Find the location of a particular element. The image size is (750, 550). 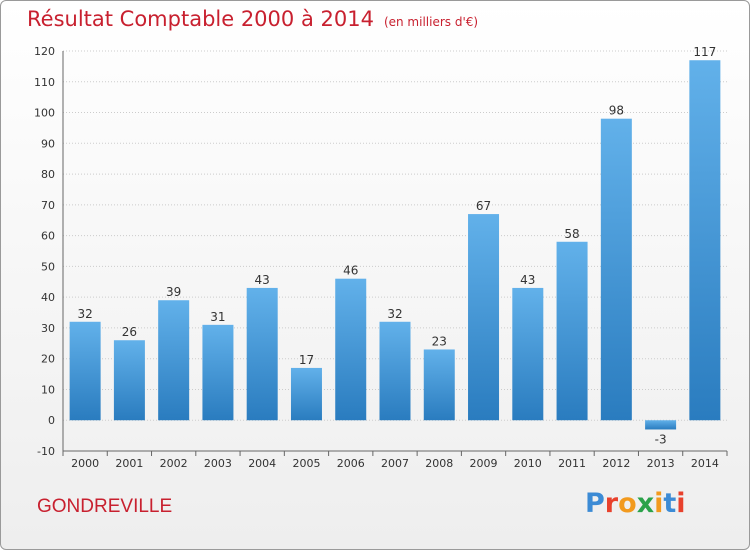

y-tick-label: 80 is located at coordinates (48, 174).